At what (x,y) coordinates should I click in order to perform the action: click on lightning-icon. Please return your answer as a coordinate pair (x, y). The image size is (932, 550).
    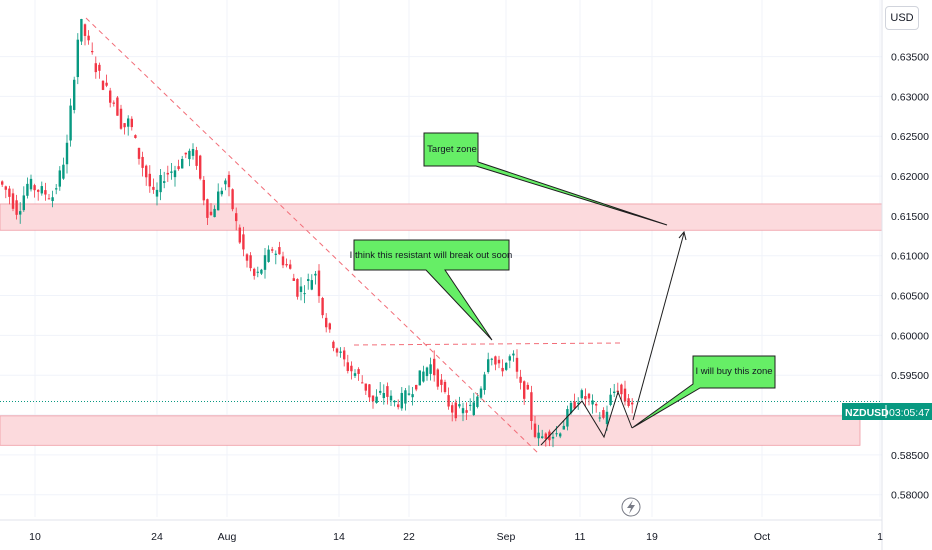
    Looking at the image, I should click on (631, 507).